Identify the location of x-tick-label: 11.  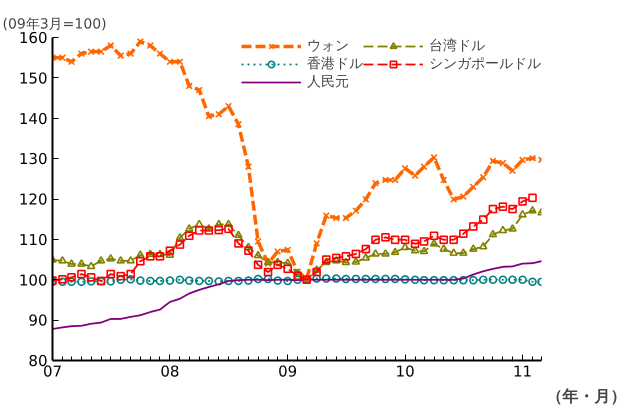
(522, 371).